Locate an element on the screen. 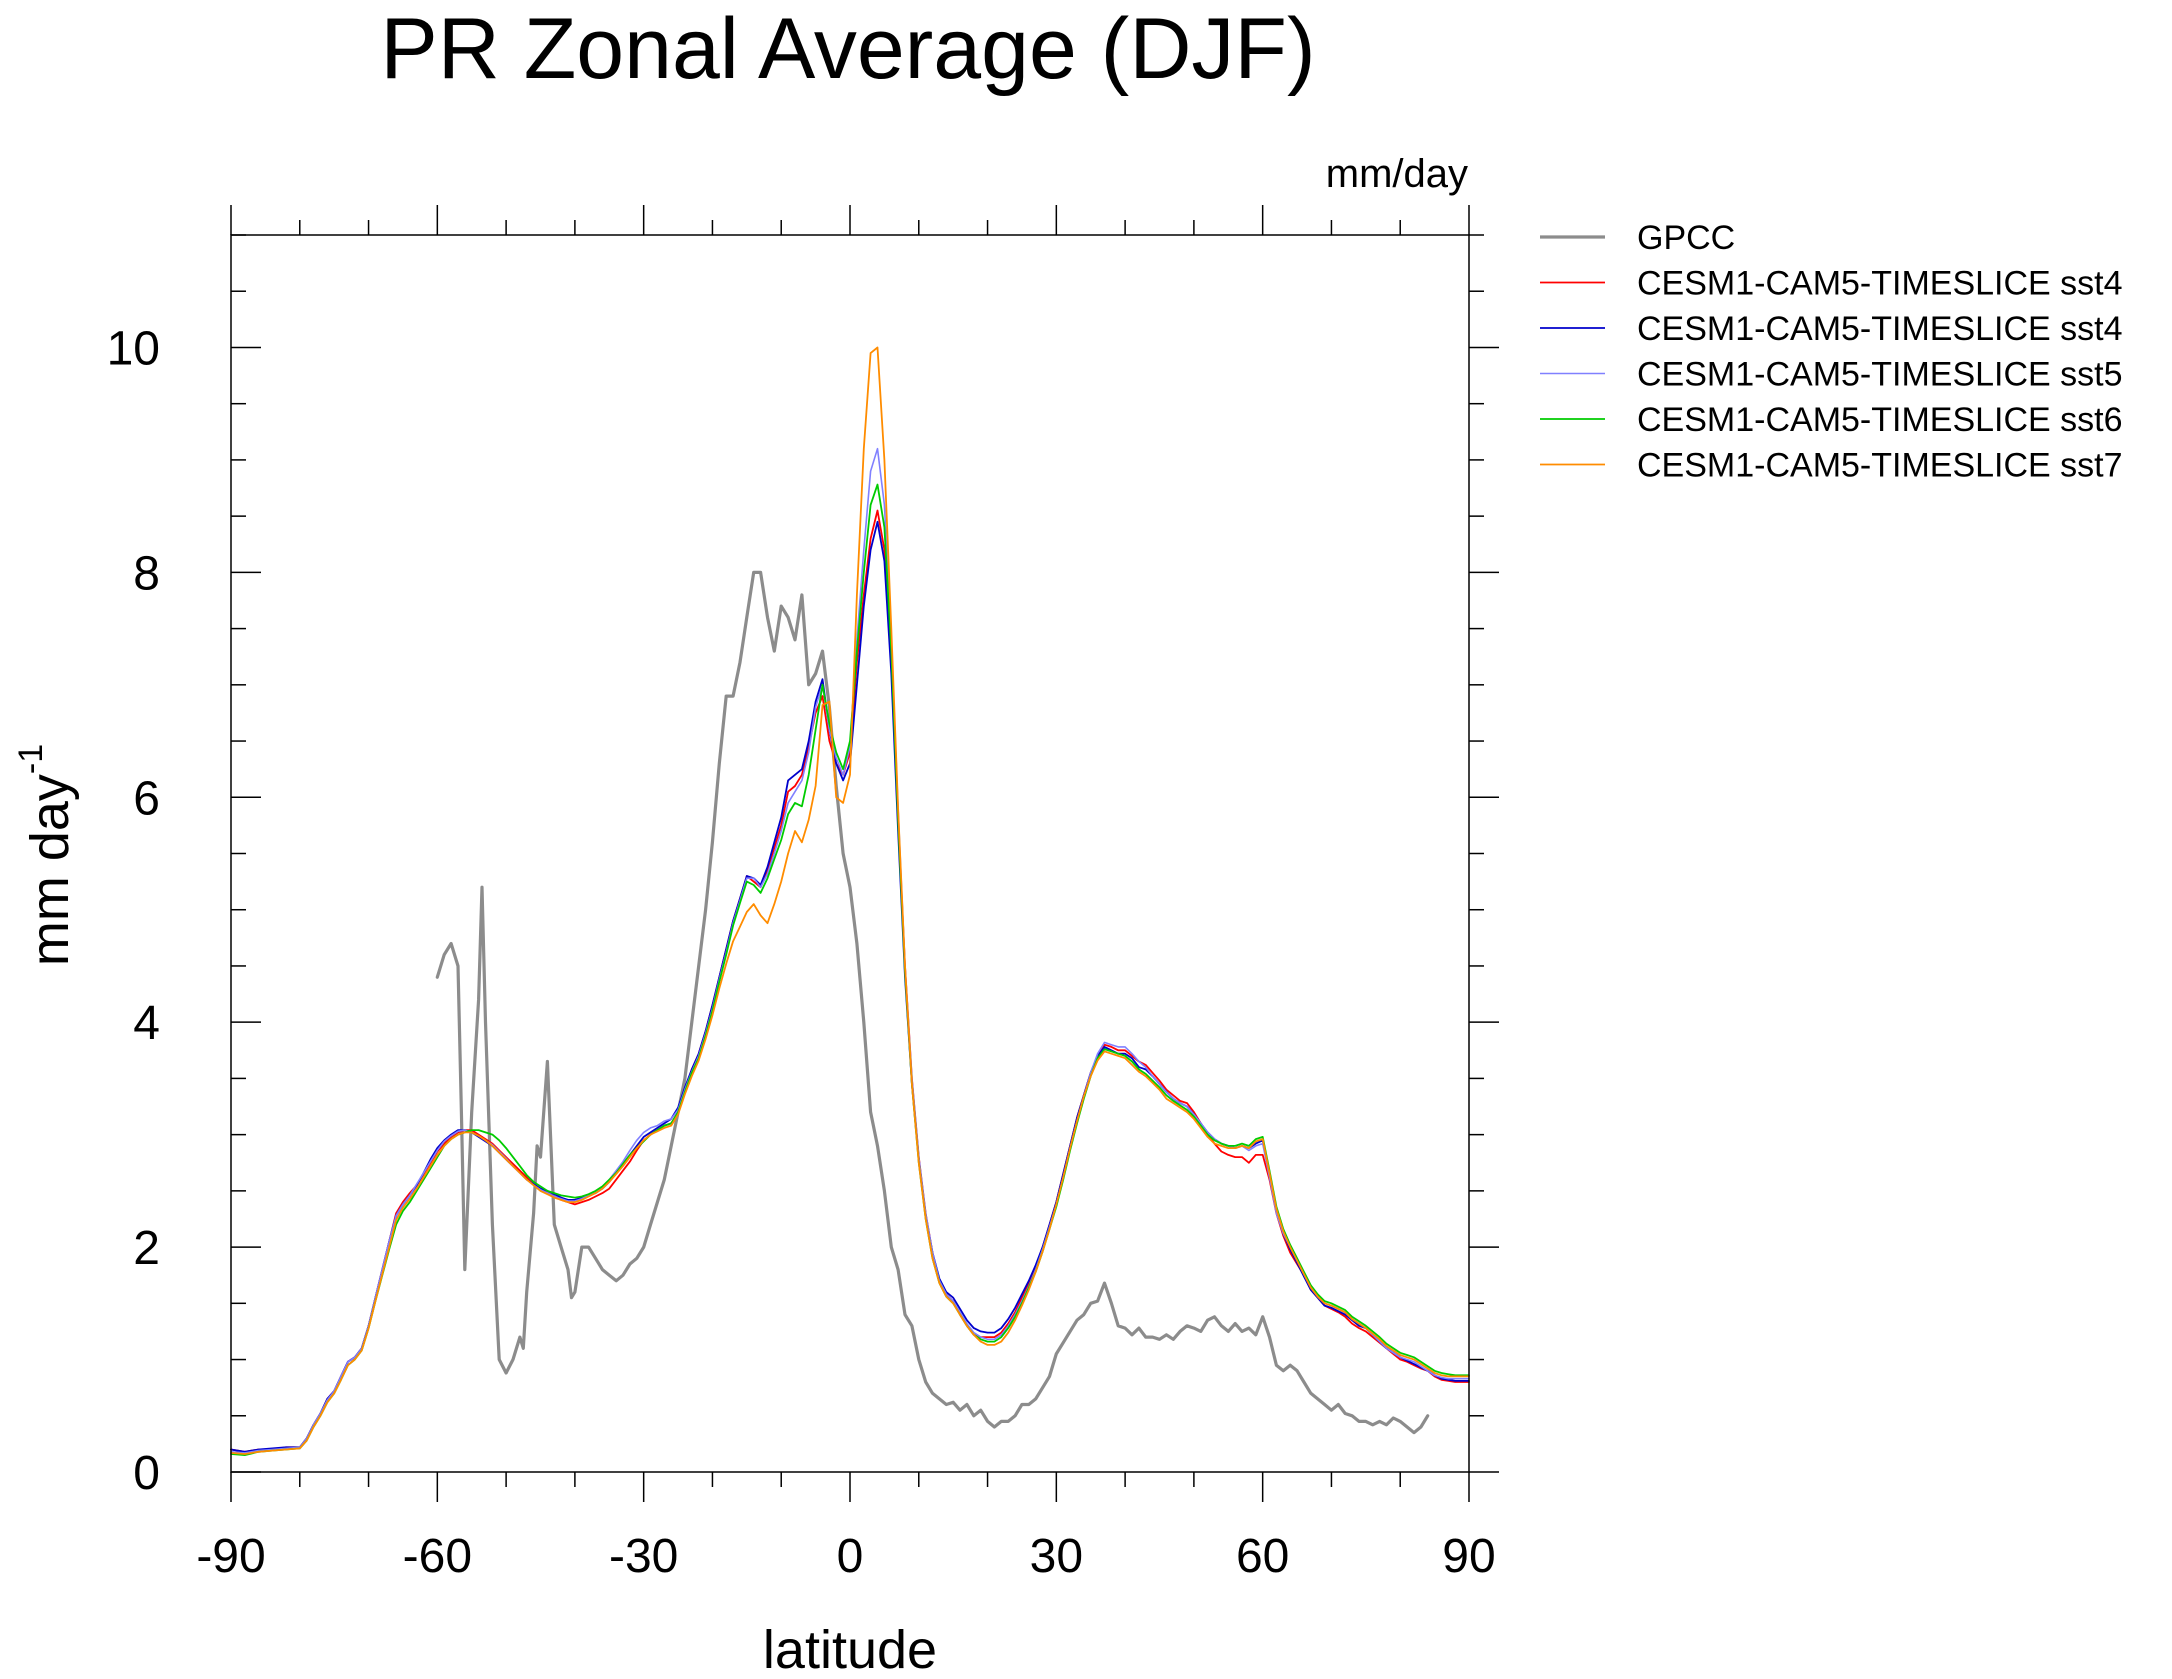  x-tick-label: -90 is located at coordinates (230, 1556).